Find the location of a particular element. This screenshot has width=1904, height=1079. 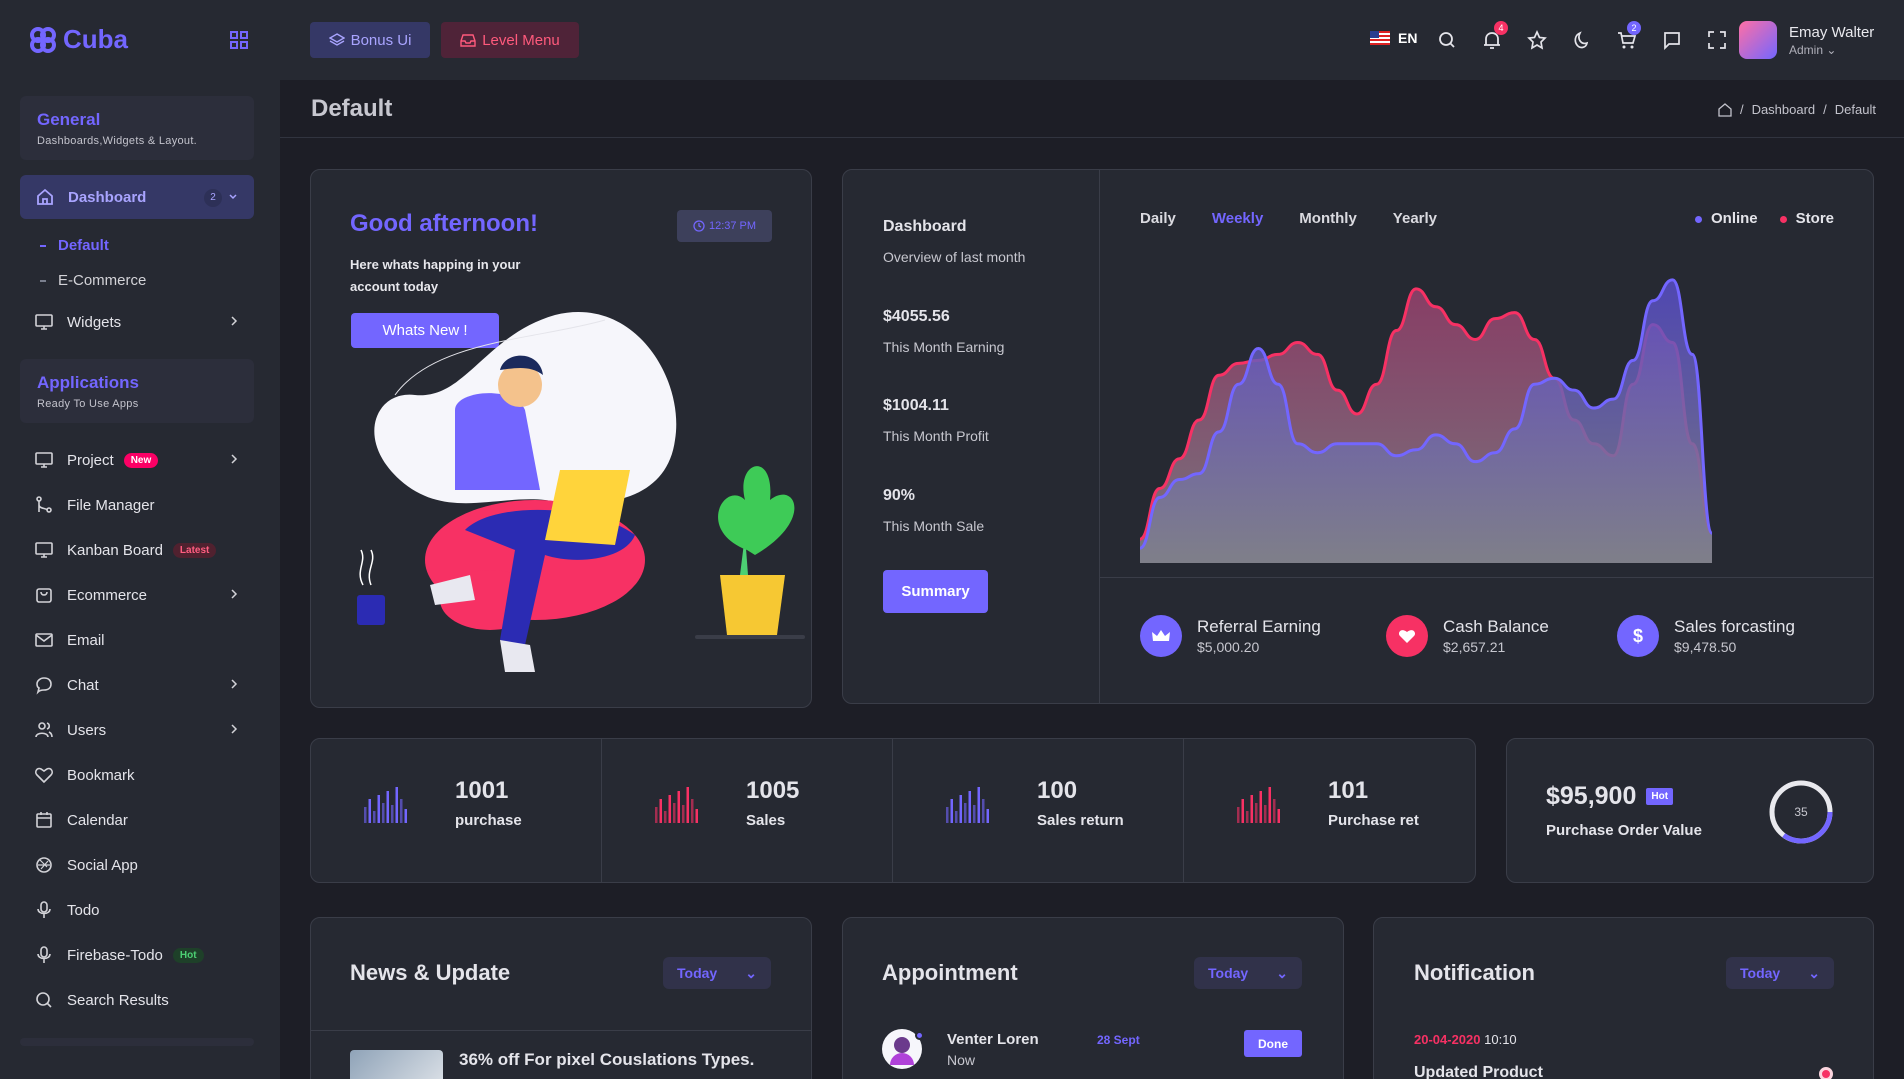

crown-icon is located at coordinates (1161, 636).